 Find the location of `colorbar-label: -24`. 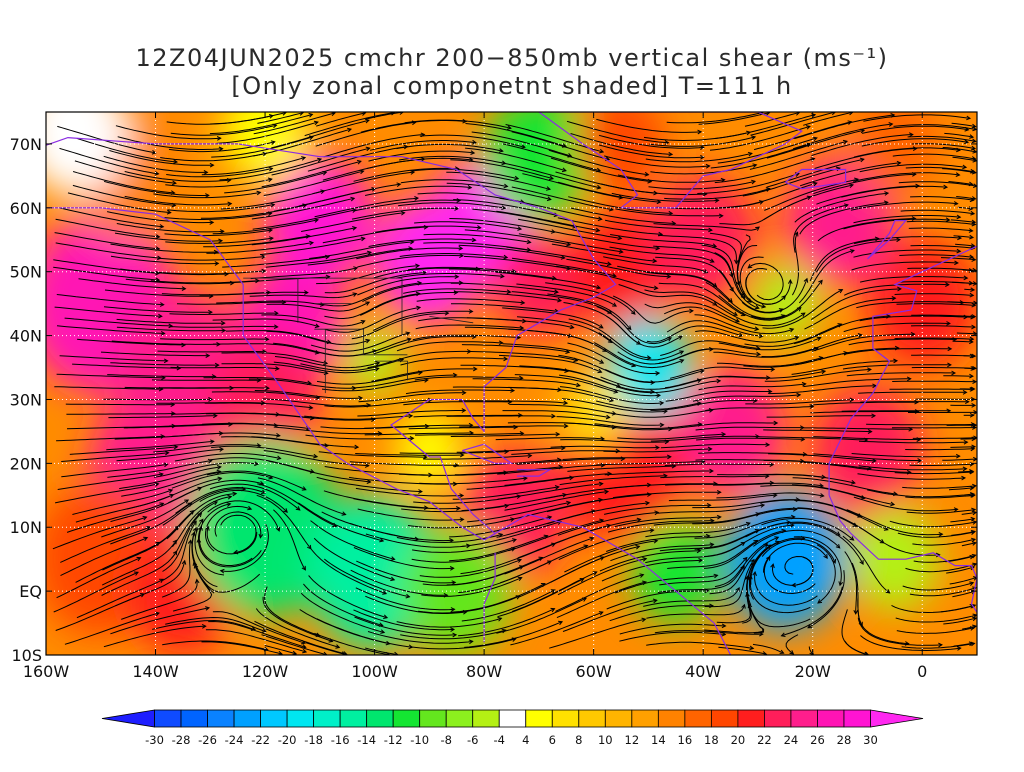

colorbar-label: -24 is located at coordinates (234, 740).